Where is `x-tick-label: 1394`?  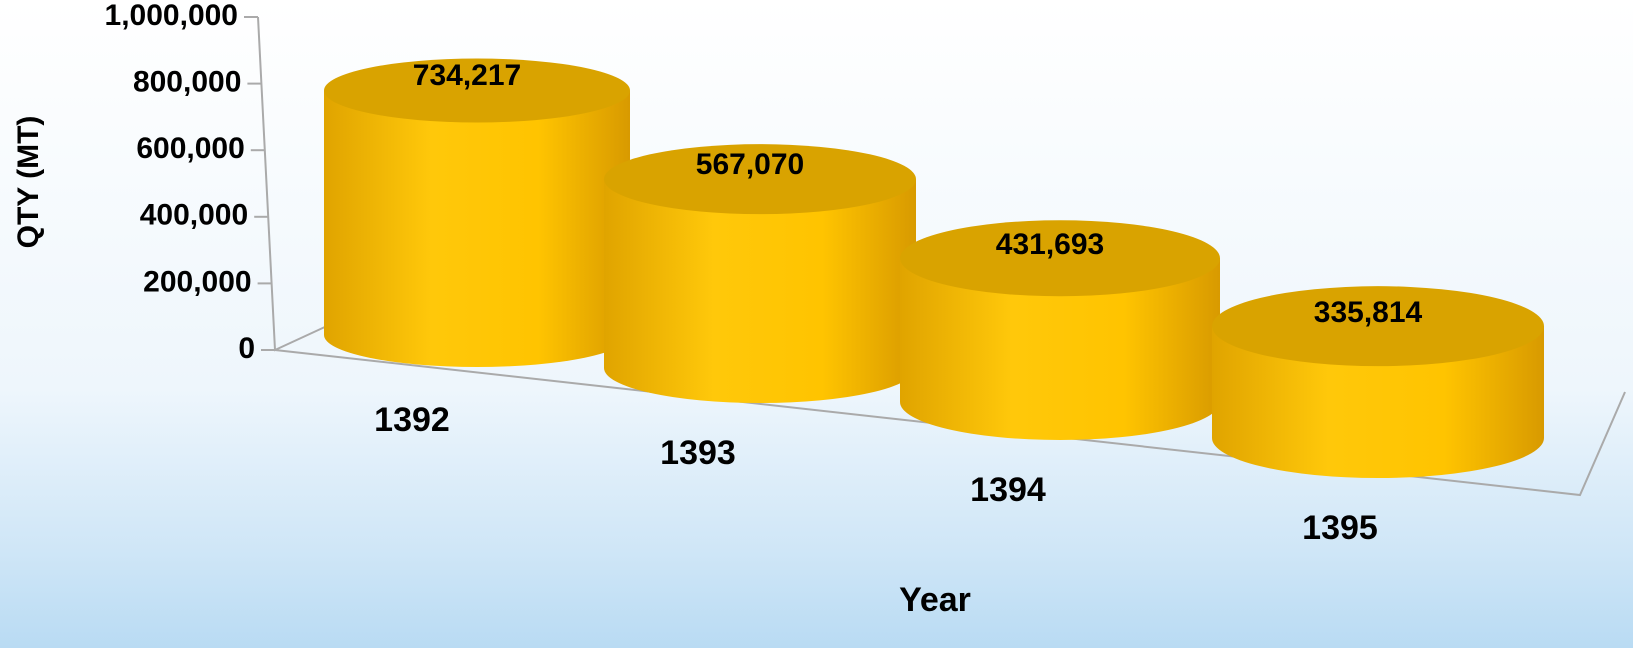 x-tick-label: 1394 is located at coordinates (1008, 490).